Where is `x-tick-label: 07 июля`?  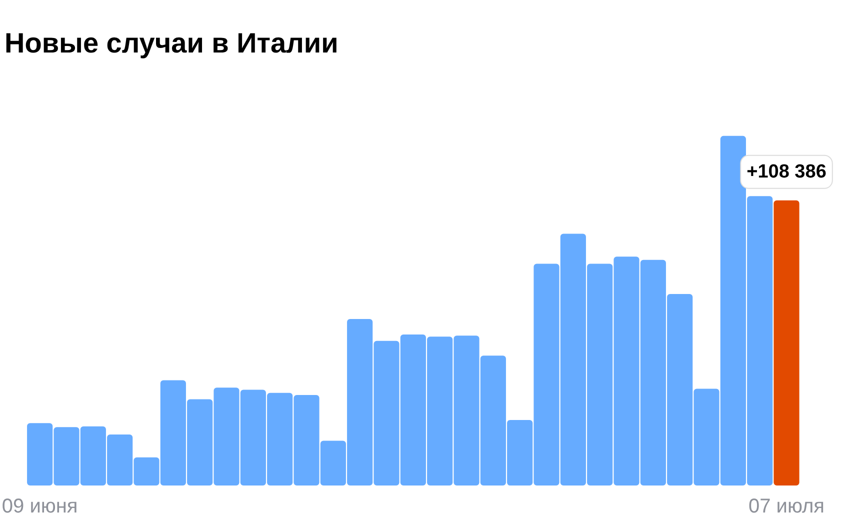 x-tick-label: 07 июля is located at coordinates (786, 507).